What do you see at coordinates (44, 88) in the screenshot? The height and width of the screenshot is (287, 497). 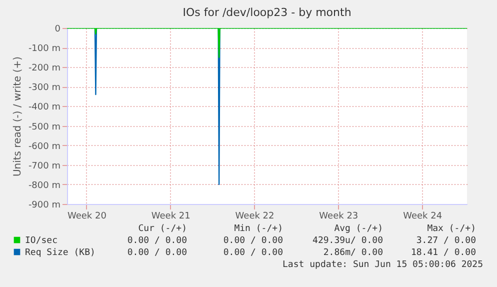 I see `y-tick-label: -300 m` at bounding box center [44, 88].